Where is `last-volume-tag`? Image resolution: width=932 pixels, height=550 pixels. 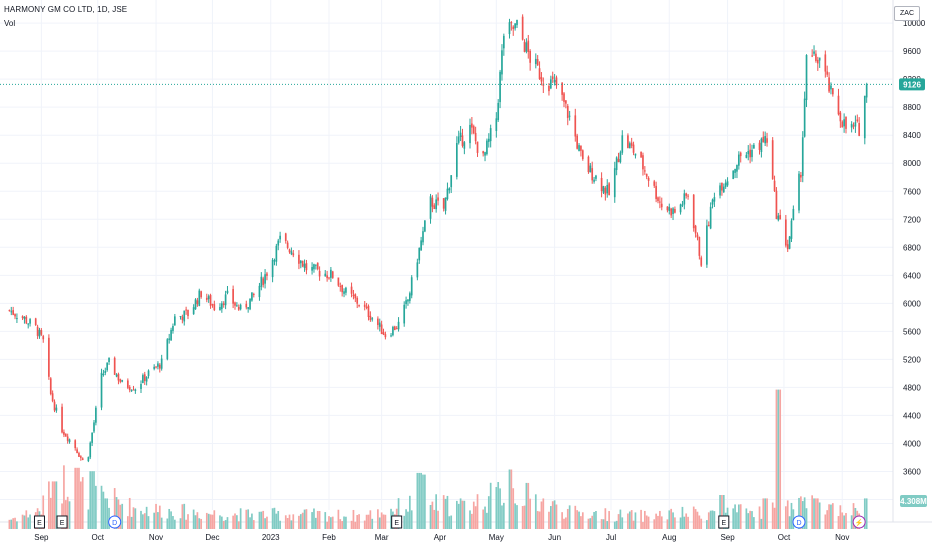 last-volume-tag is located at coordinates (913, 501).